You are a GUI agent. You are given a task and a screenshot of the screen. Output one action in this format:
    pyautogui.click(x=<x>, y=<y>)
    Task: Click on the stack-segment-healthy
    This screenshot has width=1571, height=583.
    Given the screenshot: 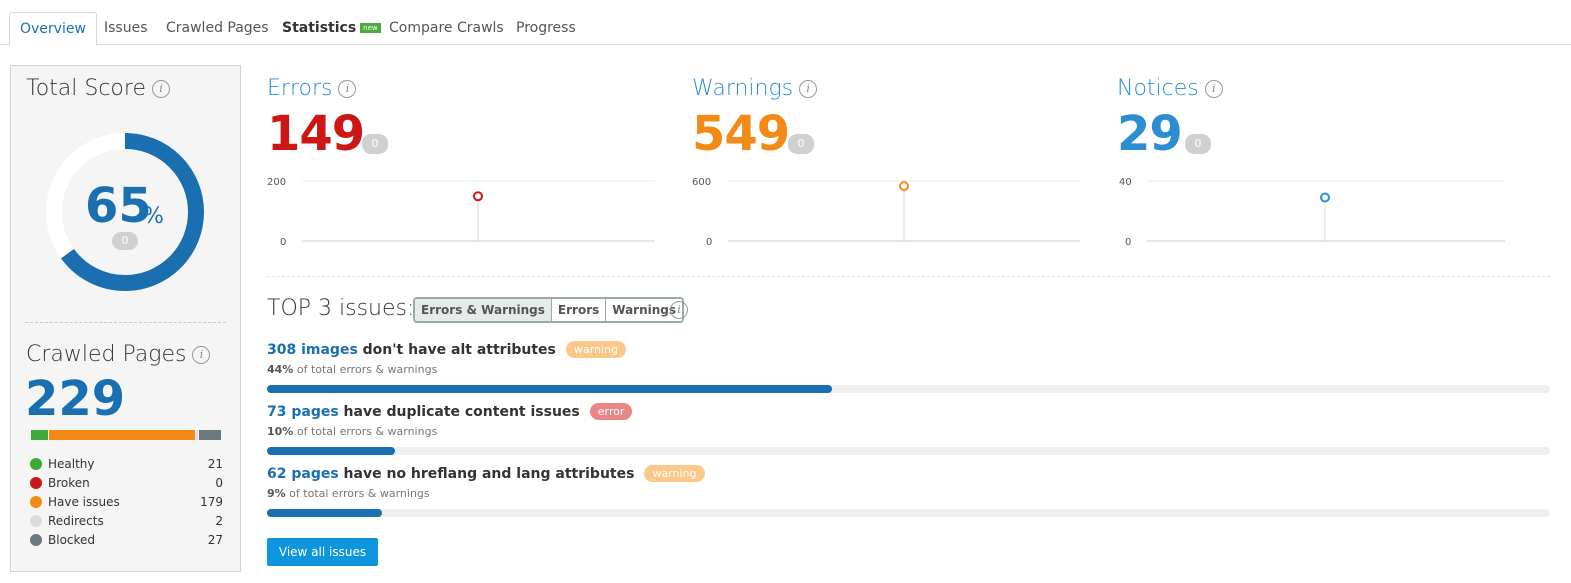 What is the action you would take?
    pyautogui.click(x=40, y=435)
    